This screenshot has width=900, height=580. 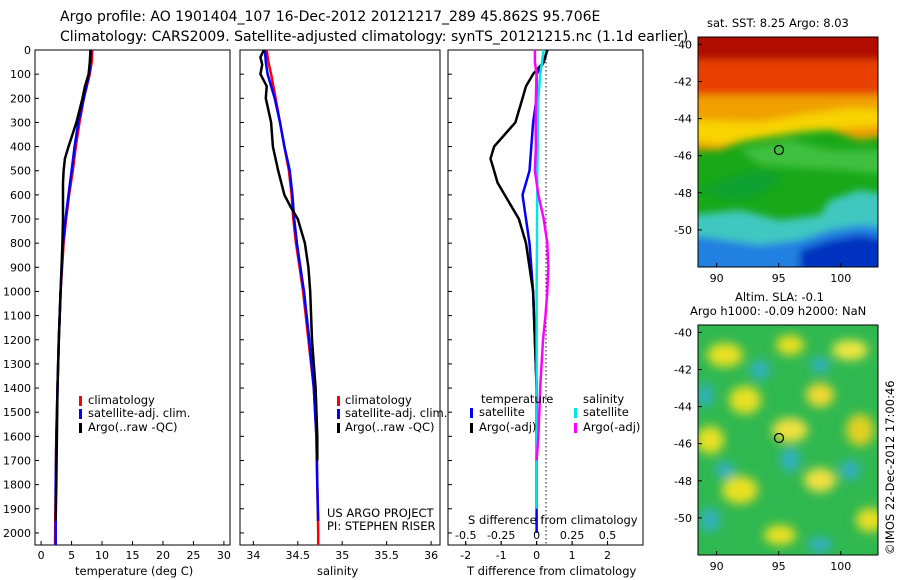 What do you see at coordinates (20, 122) in the screenshot?
I see `depth-ytick-label: 300` at bounding box center [20, 122].